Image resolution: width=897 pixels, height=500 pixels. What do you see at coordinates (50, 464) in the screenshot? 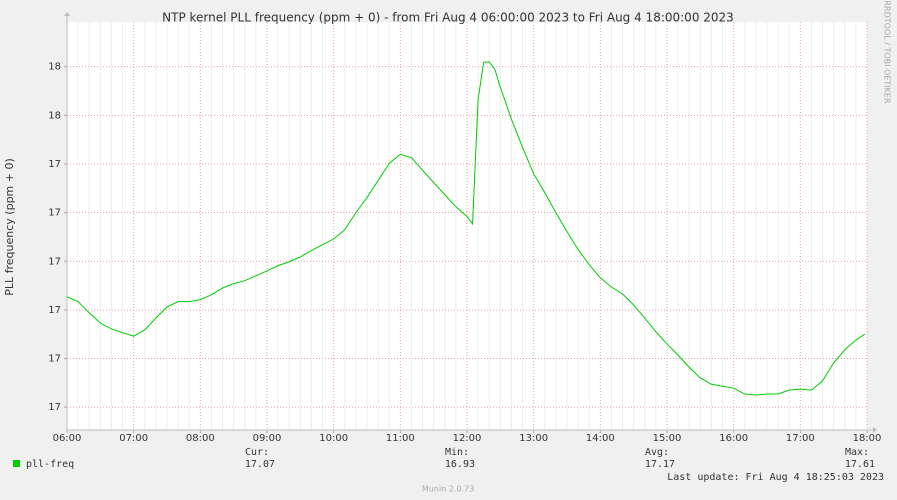
I see `legend-label: pll-freq` at bounding box center [50, 464].